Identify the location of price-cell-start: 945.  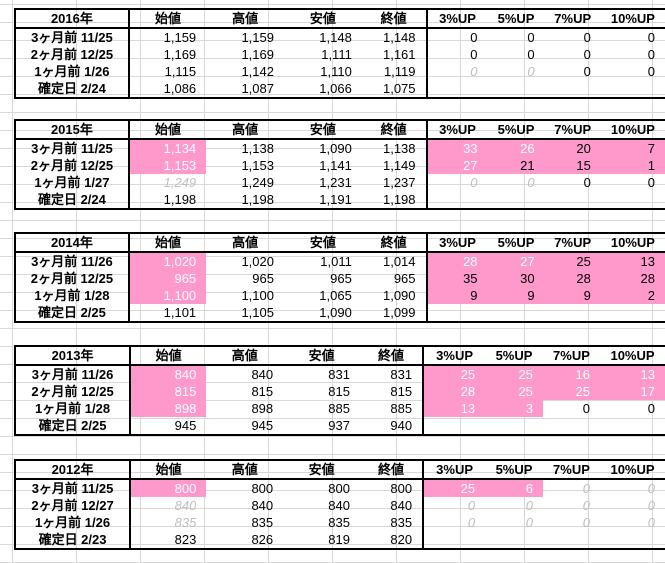
(185, 425).